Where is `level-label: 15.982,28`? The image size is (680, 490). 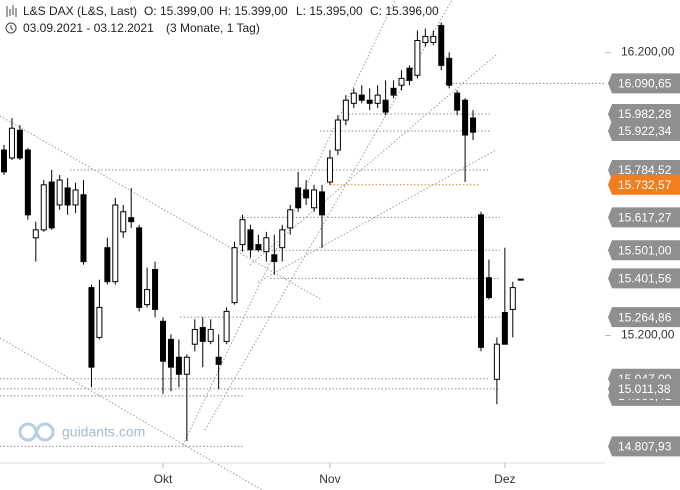 level-label: 15.982,28 is located at coordinates (645, 114).